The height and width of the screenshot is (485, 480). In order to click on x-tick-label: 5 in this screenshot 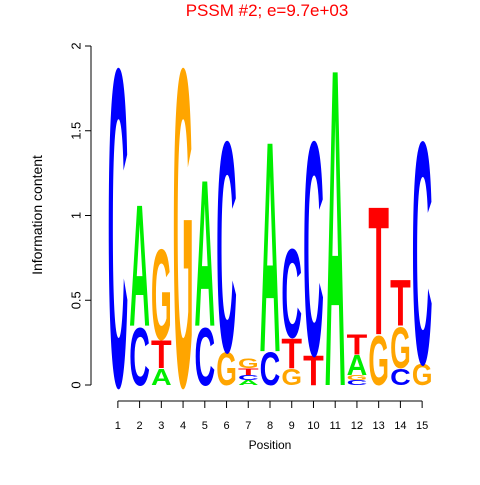, I will do `click(205, 426)`.